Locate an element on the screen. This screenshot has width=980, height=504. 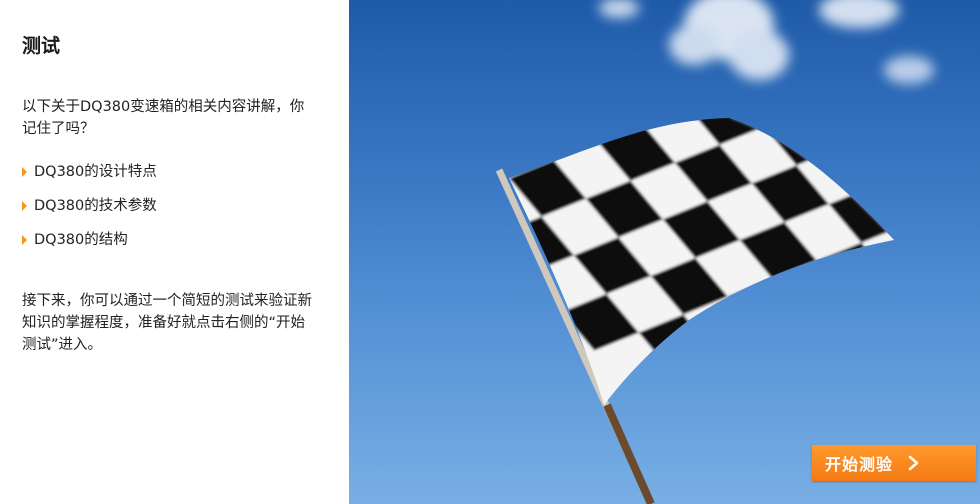
topic-label: DQ380的技术参数 is located at coordinates (95, 206).